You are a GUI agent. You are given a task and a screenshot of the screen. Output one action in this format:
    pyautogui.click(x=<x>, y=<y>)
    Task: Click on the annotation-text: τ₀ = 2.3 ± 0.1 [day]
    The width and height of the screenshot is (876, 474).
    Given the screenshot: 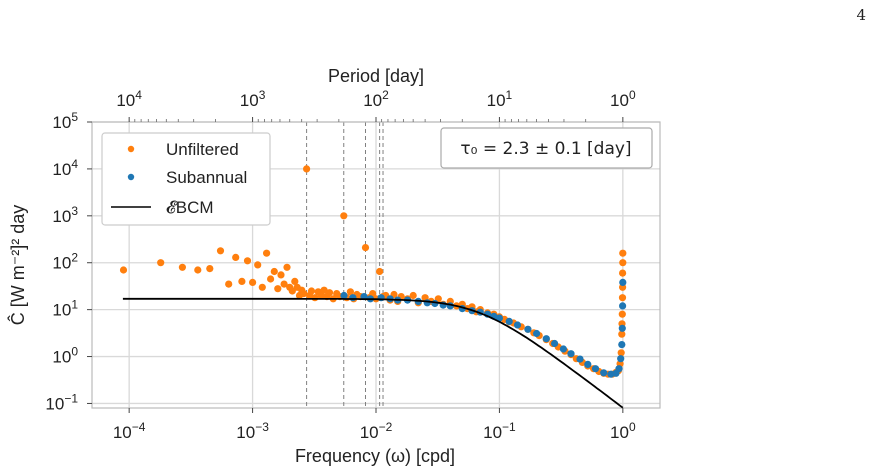 What is the action you would take?
    pyautogui.click(x=545, y=149)
    